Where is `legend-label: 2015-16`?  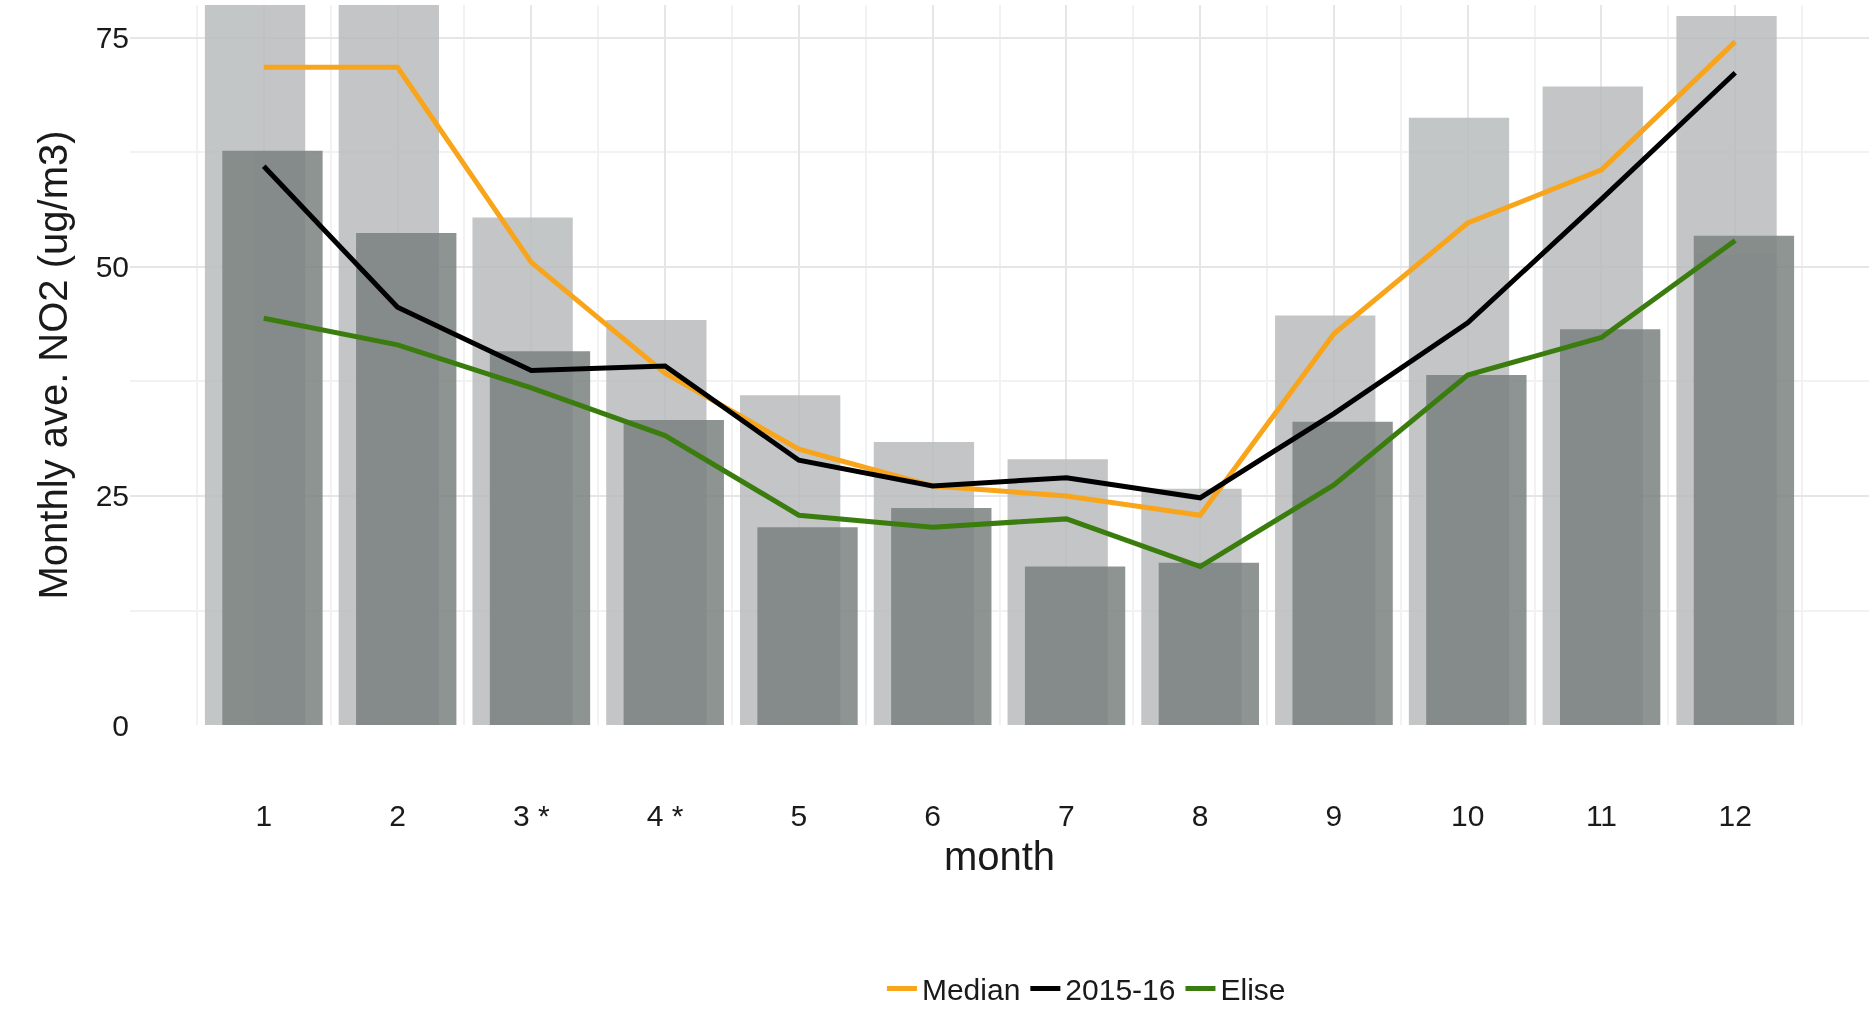
legend-label: 2015-16 is located at coordinates (1120, 990).